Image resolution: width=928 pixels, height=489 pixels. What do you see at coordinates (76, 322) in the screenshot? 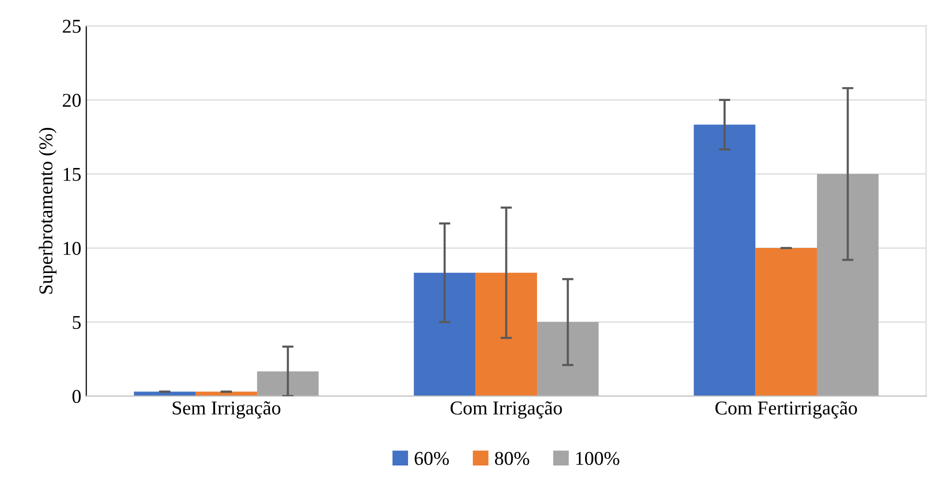
I see `y-tick-label: 5` at bounding box center [76, 322].